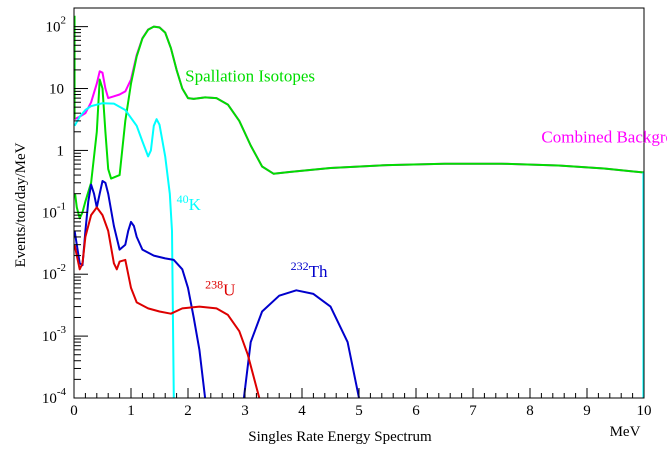 Image resolution: width=667 pixels, height=449 pixels. What do you see at coordinates (250, 75) in the screenshot?
I see `series-label-spallation-isotopes: Spallation Isotopes` at bounding box center [250, 75].